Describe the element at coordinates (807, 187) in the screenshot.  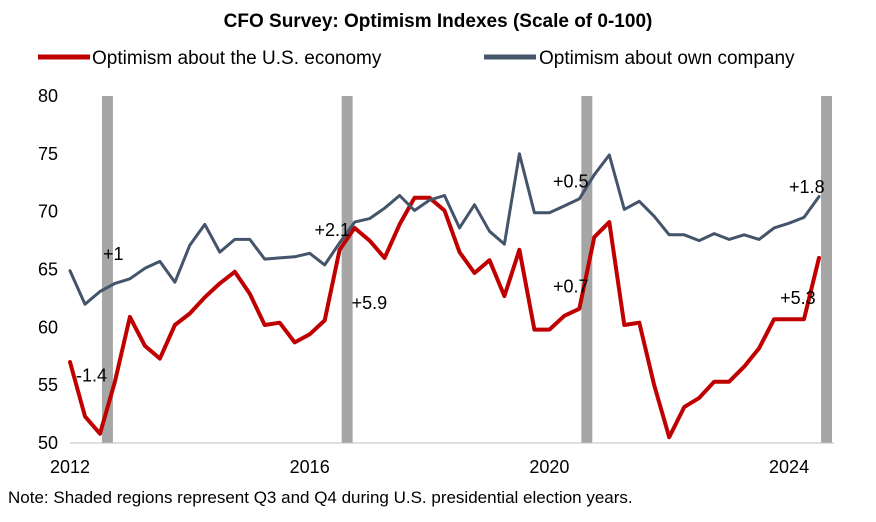
I see `annotation-label: +1.8` at that location.